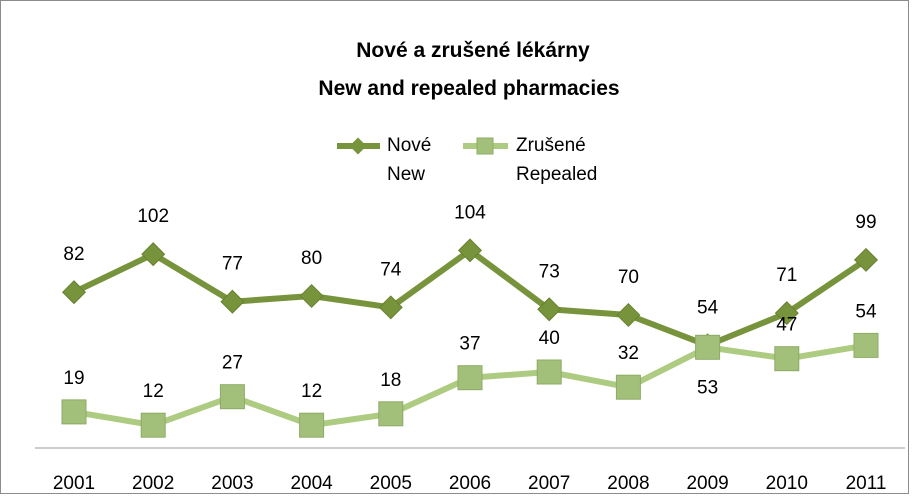 The width and height of the screenshot is (917, 502). What do you see at coordinates (468, 88) in the screenshot?
I see `chart-title-line-2: New and repealed pharmacies` at bounding box center [468, 88].